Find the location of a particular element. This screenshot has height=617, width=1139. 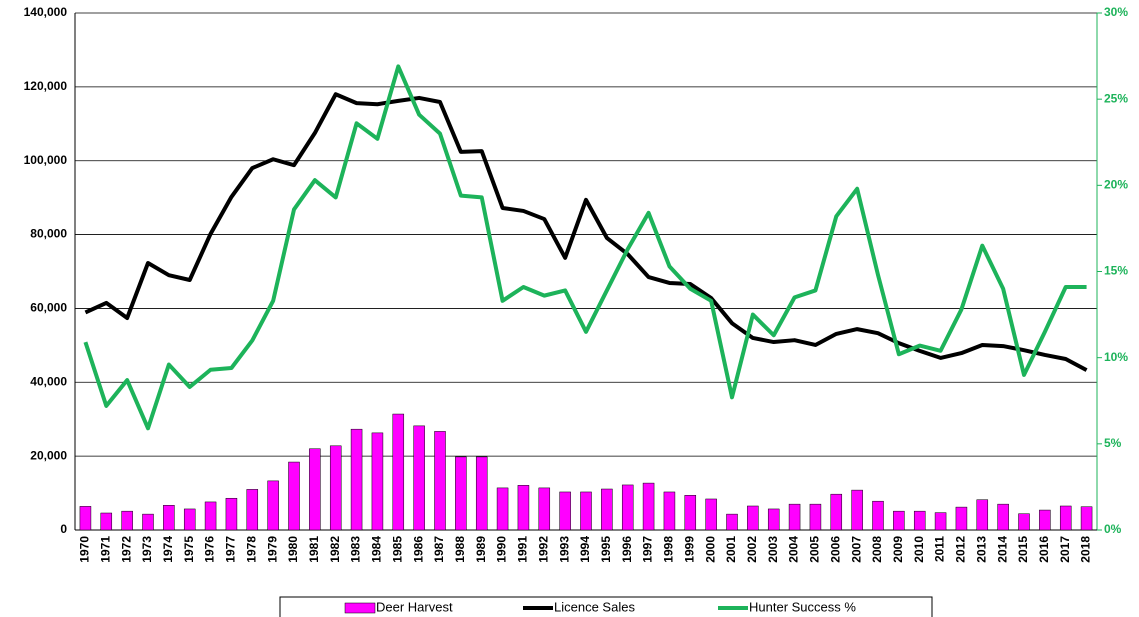

y2-tick-label: 0% is located at coordinates (1113, 529).